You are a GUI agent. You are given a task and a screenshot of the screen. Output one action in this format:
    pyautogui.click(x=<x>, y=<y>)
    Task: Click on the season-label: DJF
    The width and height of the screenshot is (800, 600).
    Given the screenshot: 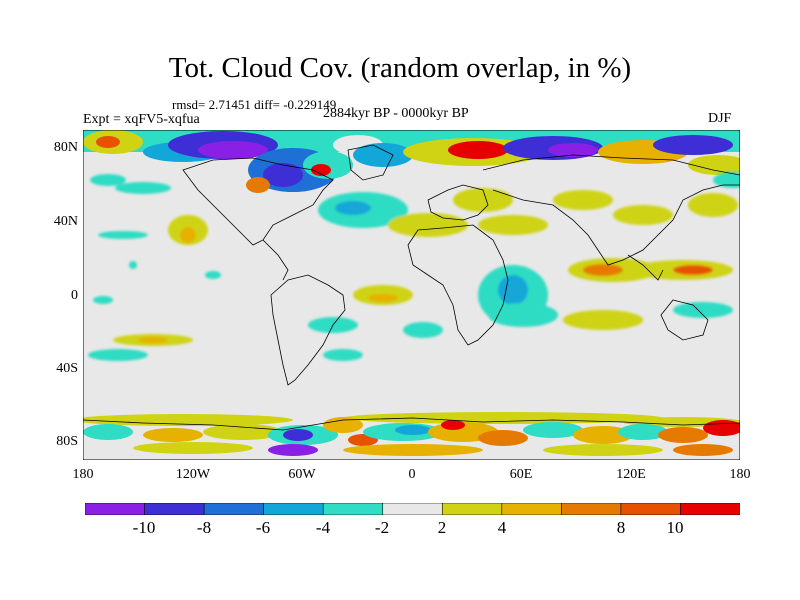 What is the action you would take?
    pyautogui.click(x=720, y=118)
    